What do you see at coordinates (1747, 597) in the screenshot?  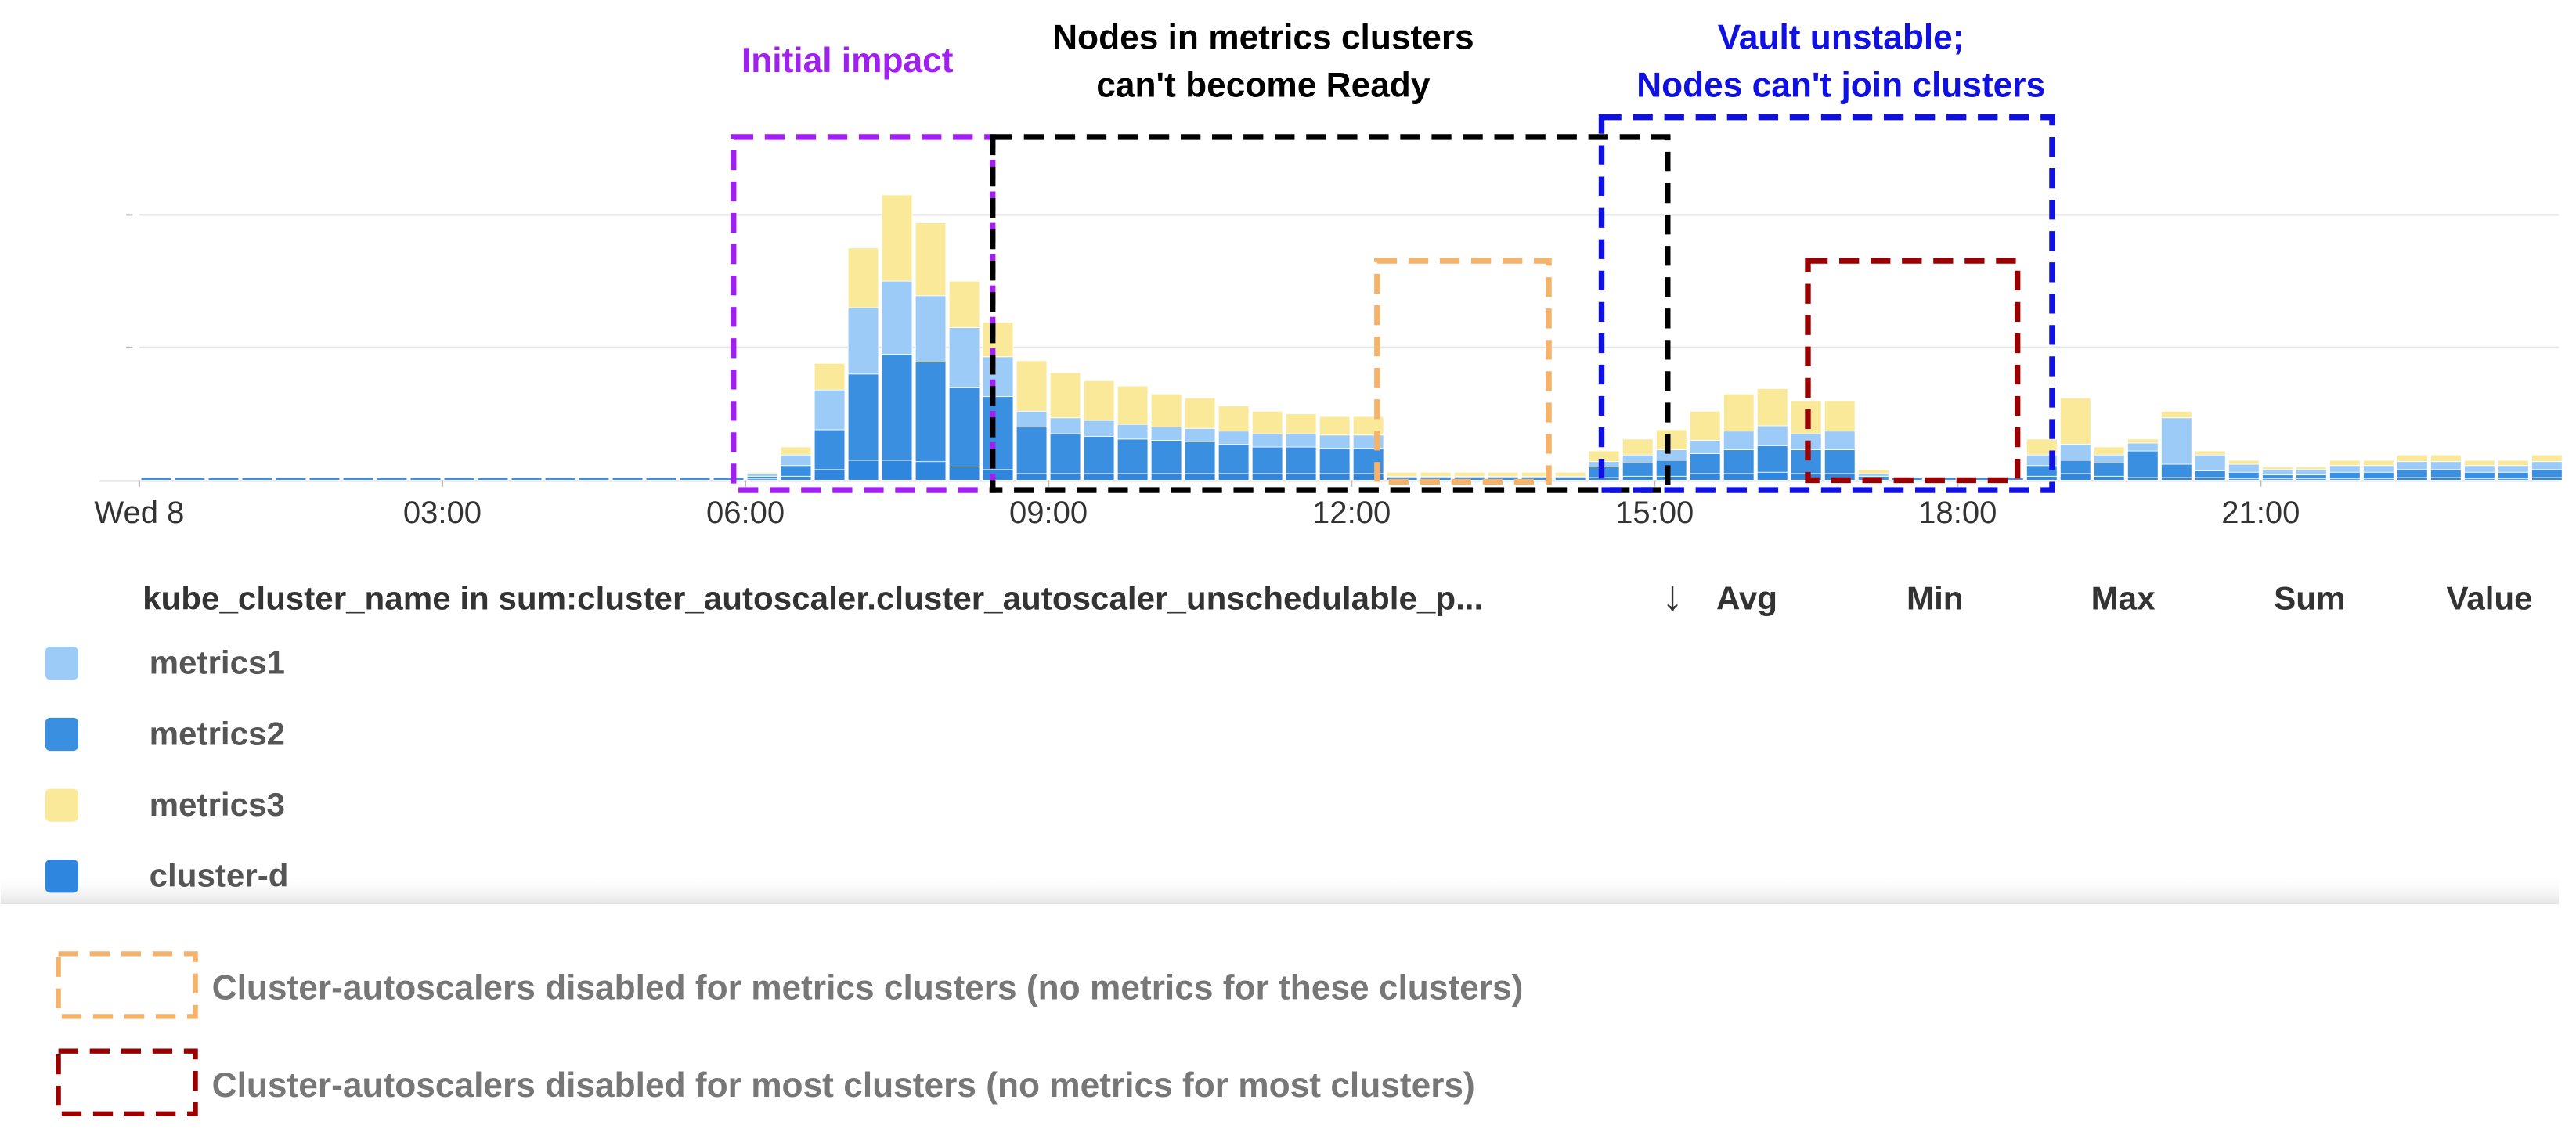 I see `legend-column: Avg` at bounding box center [1747, 597].